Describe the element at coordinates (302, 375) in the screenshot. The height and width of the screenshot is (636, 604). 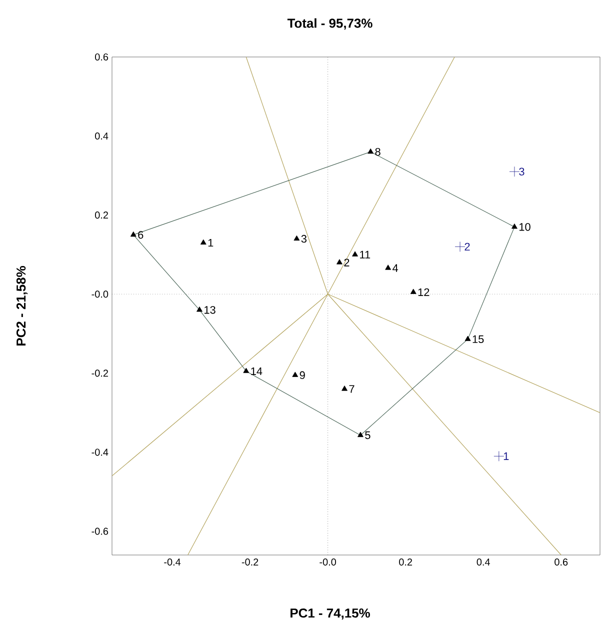
I see `series-label: 9` at that location.